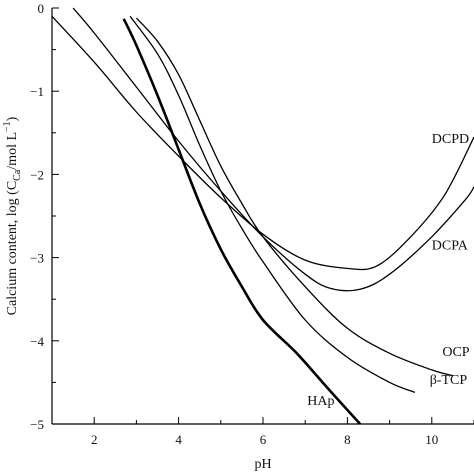 Image resolution: width=474 pixels, height=474 pixels. Describe the element at coordinates (178, 439) in the screenshot. I see `x-tick-label: 4` at that location.